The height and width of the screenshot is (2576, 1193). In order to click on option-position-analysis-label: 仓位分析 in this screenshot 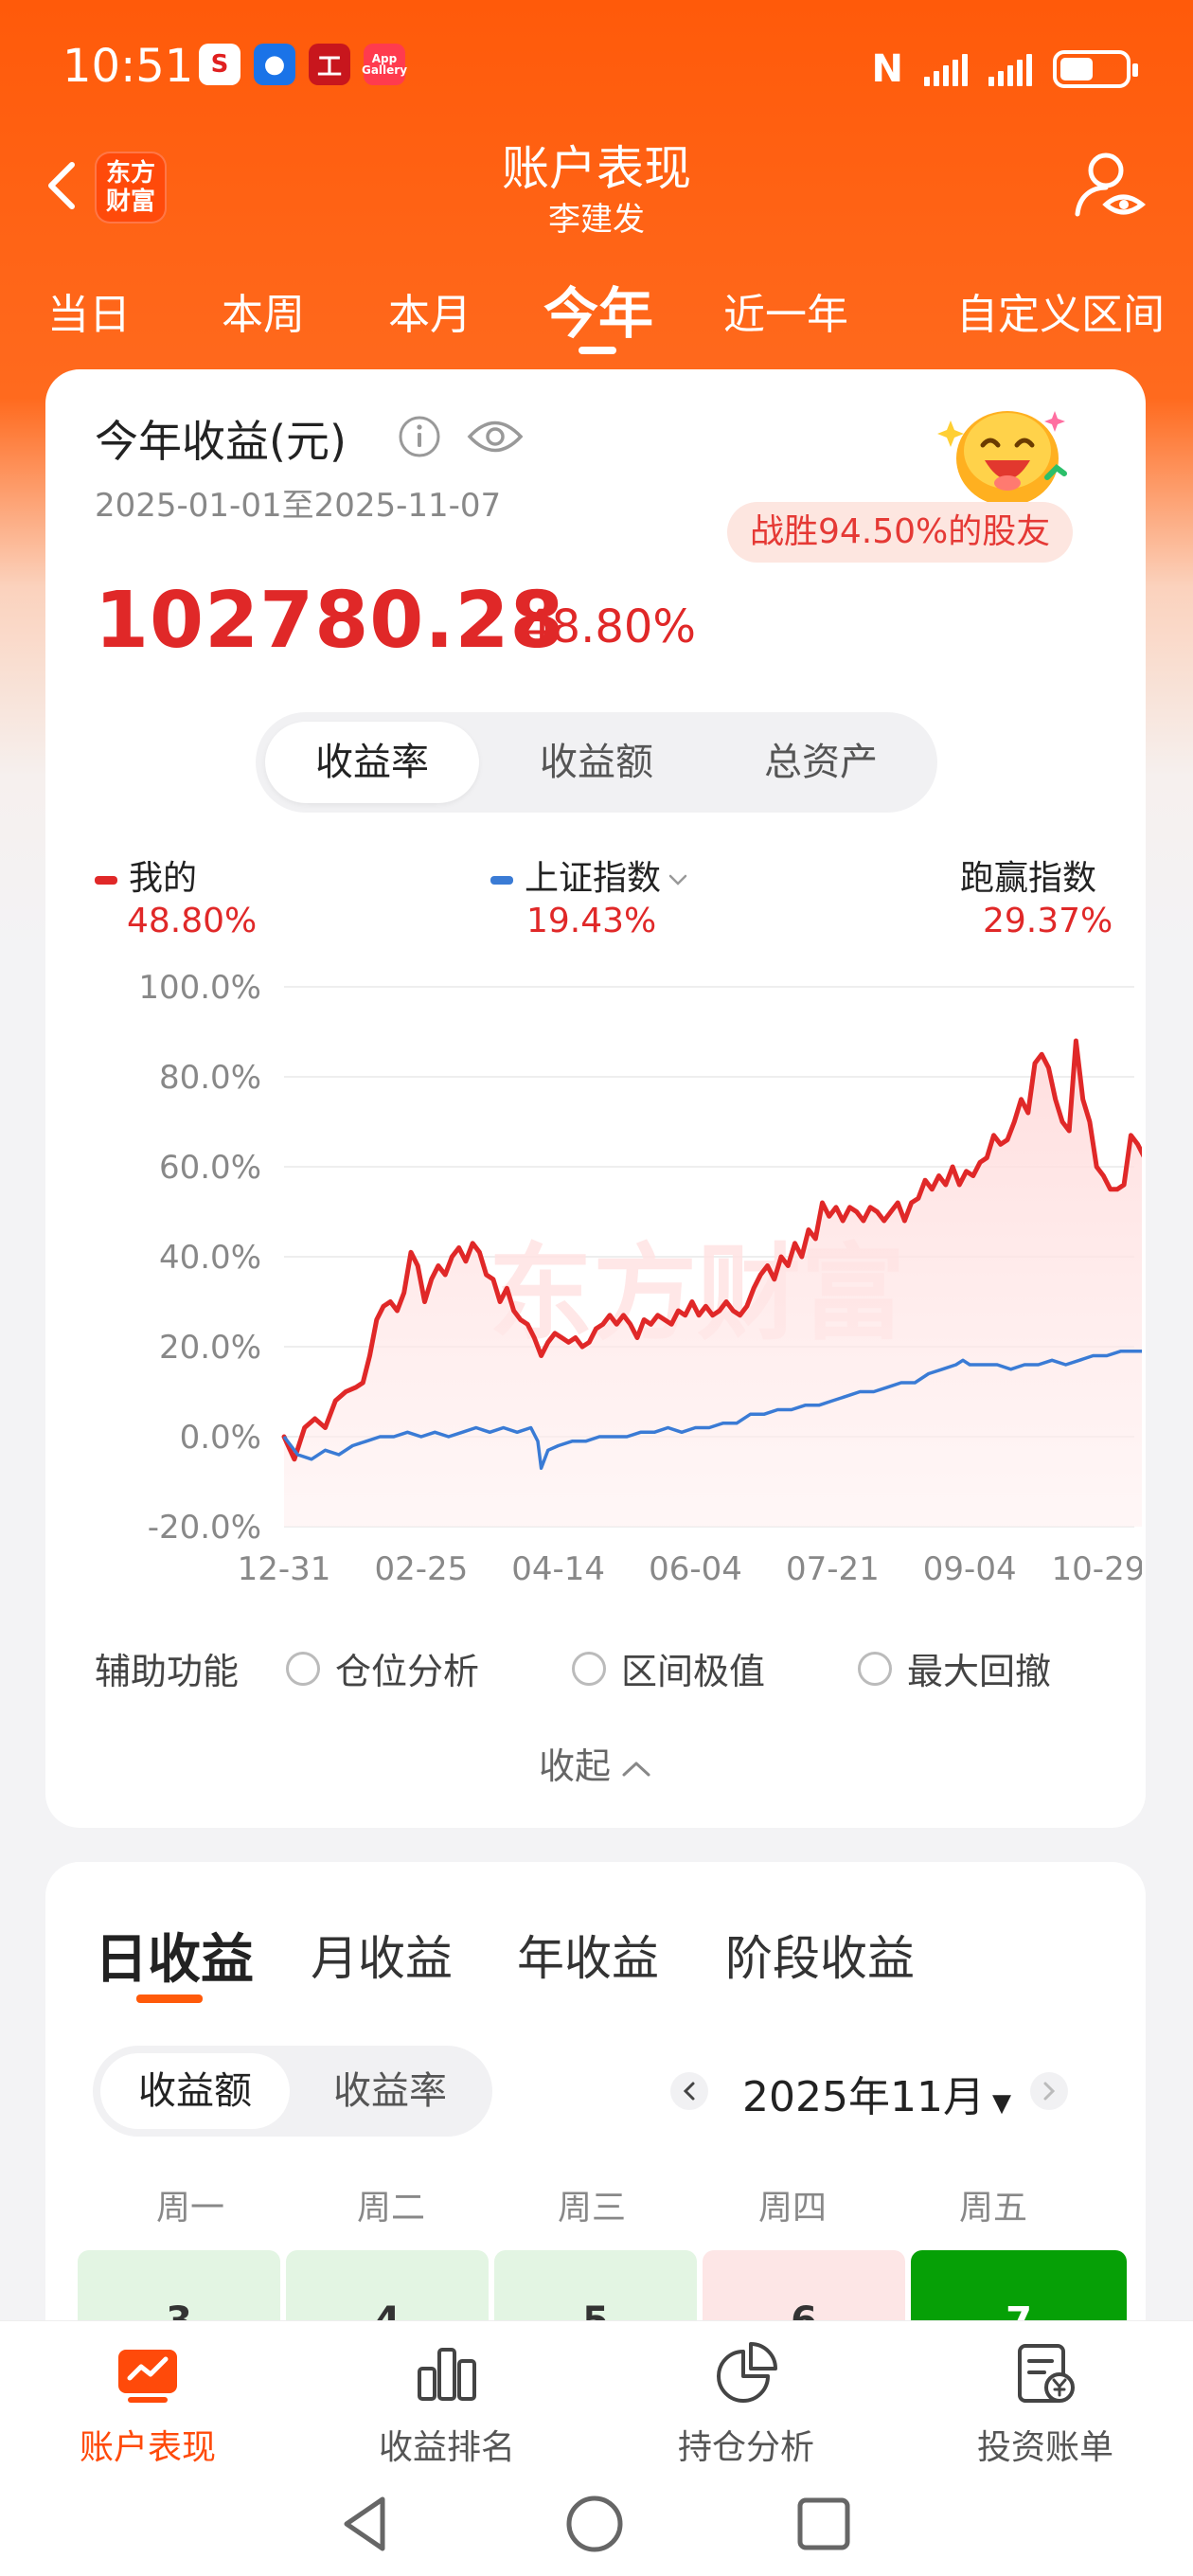, I will do `click(407, 1671)`.